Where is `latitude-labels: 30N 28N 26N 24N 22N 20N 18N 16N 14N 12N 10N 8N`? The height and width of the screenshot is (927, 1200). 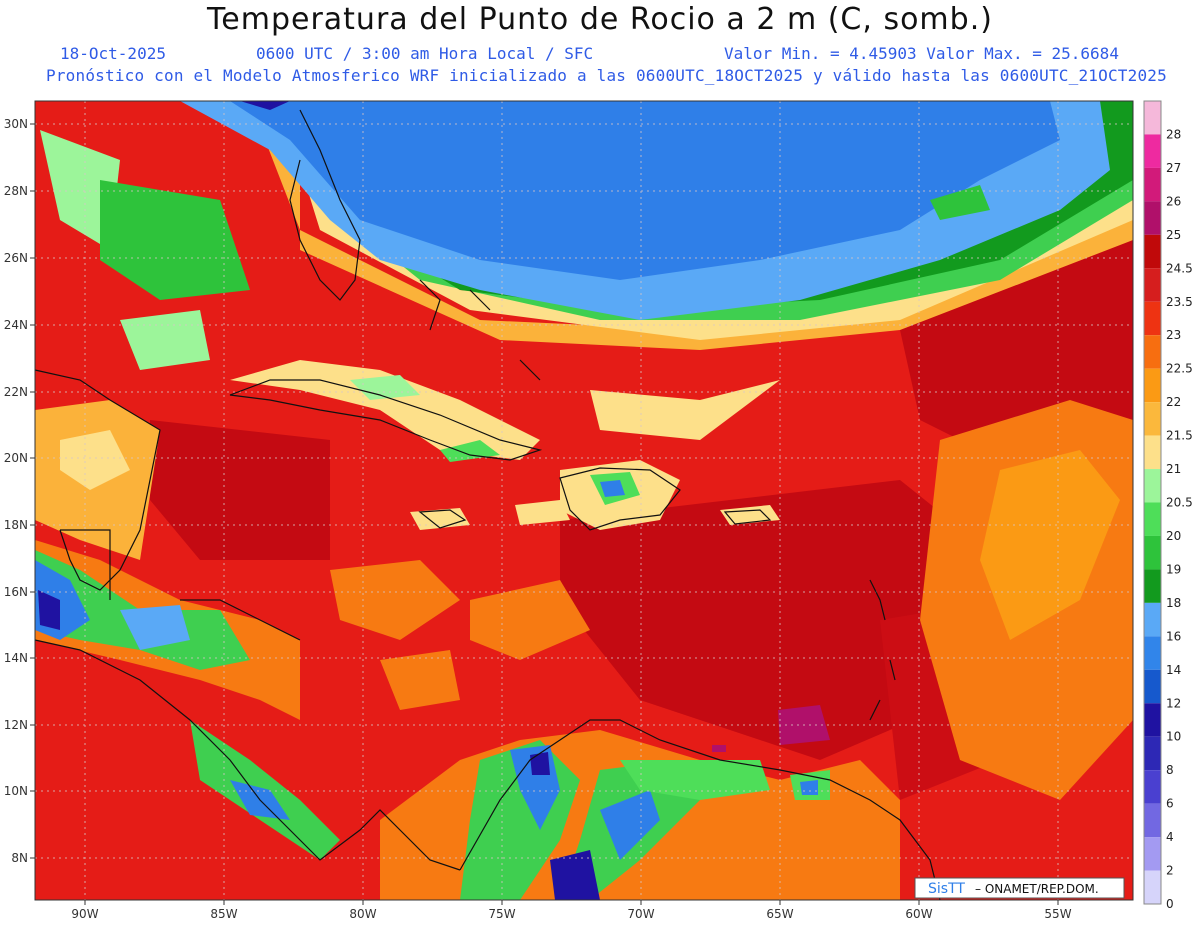
latitude-labels: 30N 28N 26N 24N 22N 20N 18N 16N 14N 12N 10N 8N is located at coordinates (19, 491).